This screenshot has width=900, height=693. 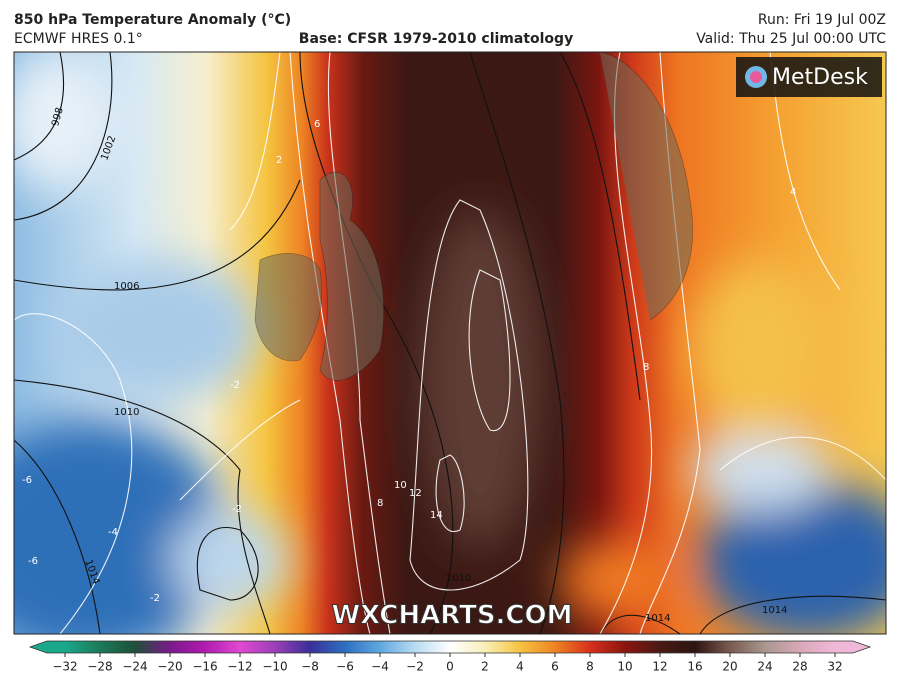 I want to click on base: Base: CFSR 1979-2010 climatology, so click(x=436, y=39).